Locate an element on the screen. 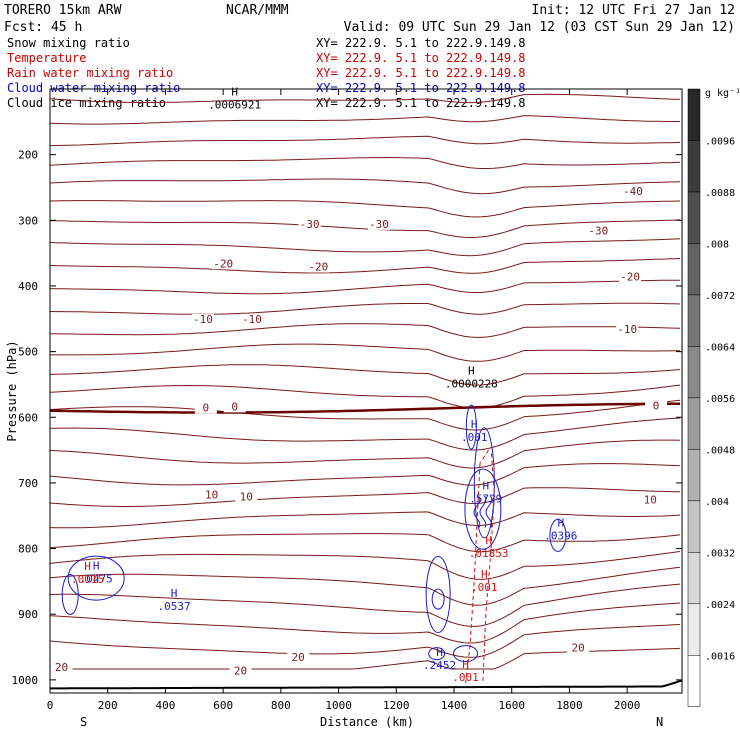 Image resolution: width=740 pixels, height=740 pixels. x-tick-label: 1600 is located at coordinates (511, 705).